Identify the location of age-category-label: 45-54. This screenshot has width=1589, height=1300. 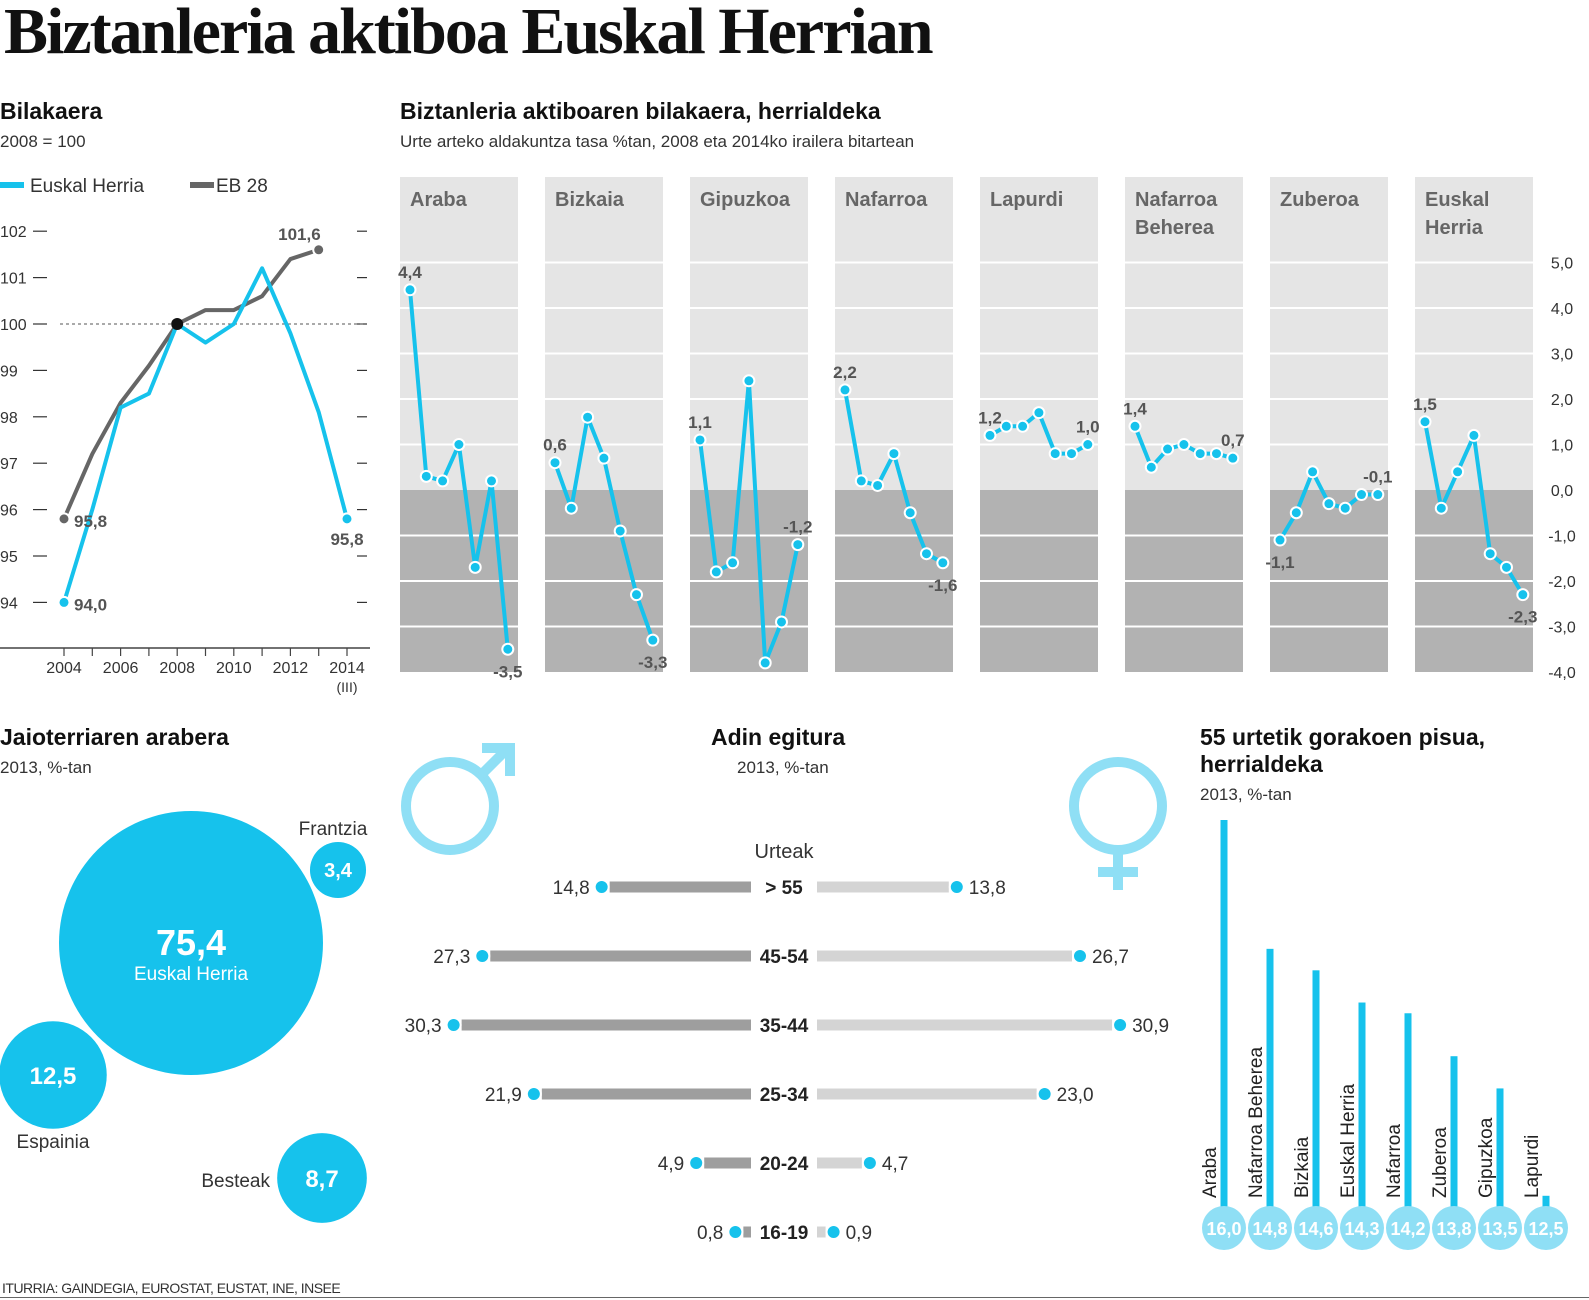
(784, 957).